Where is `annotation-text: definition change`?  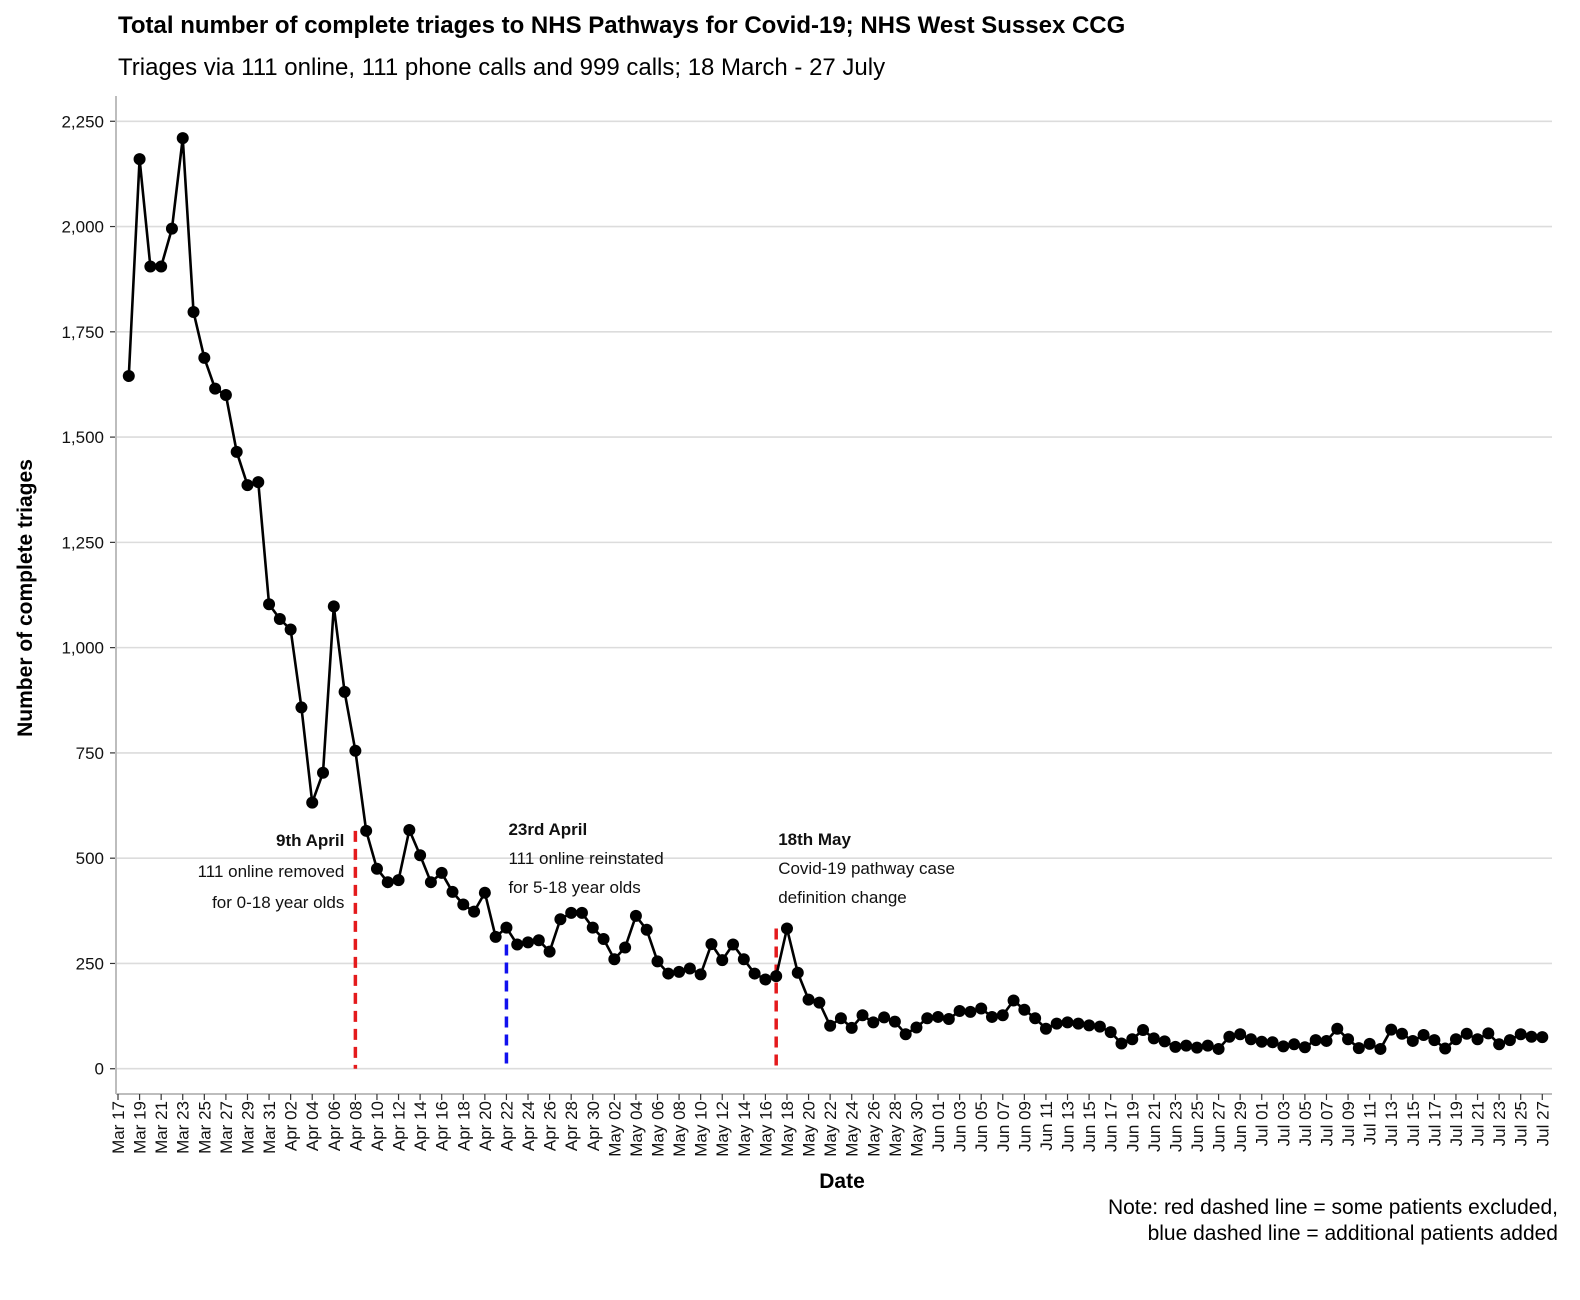
annotation-text: definition change is located at coordinates (842, 897).